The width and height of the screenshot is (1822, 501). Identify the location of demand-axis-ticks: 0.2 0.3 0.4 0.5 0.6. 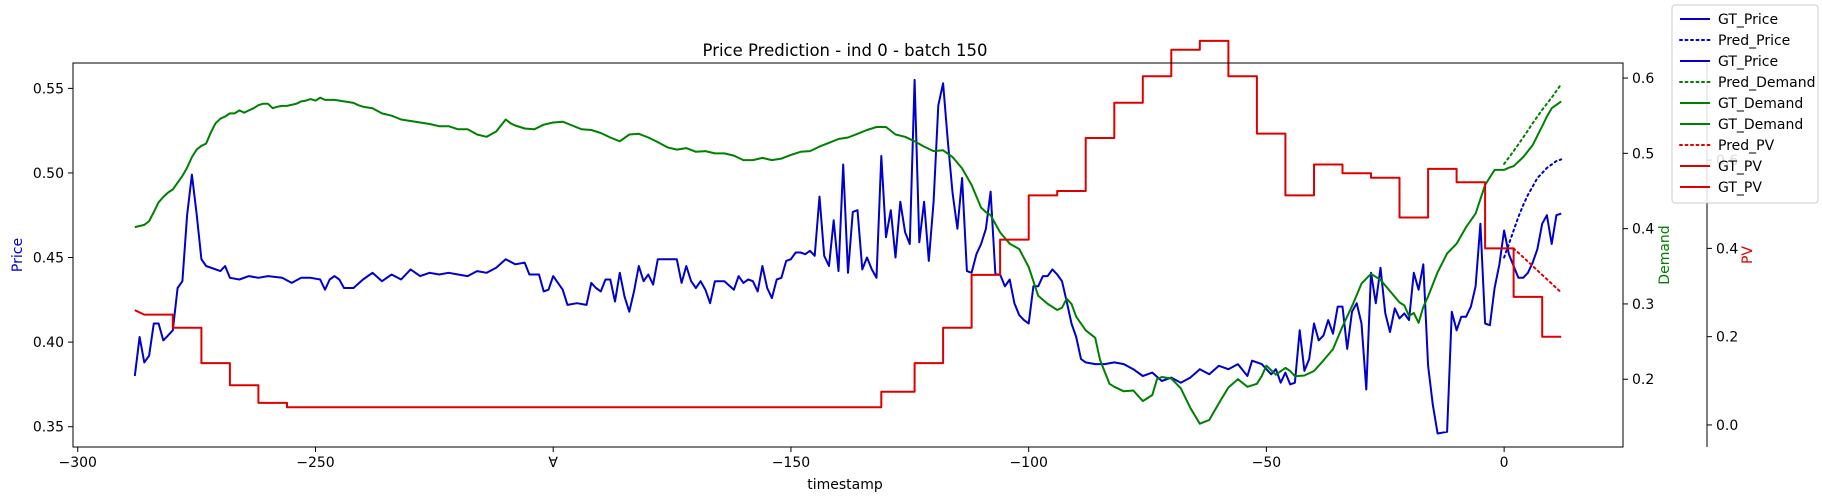
(1638, 229).